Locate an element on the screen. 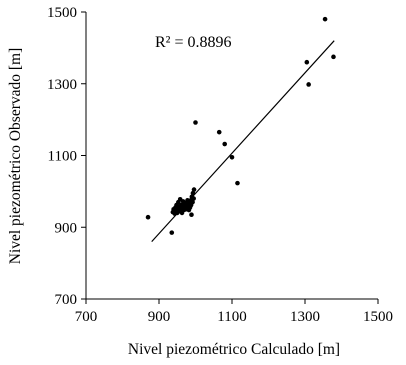 The height and width of the screenshot is (365, 406). r-squared-annotation: R² = 0.8896 is located at coordinates (193, 42).